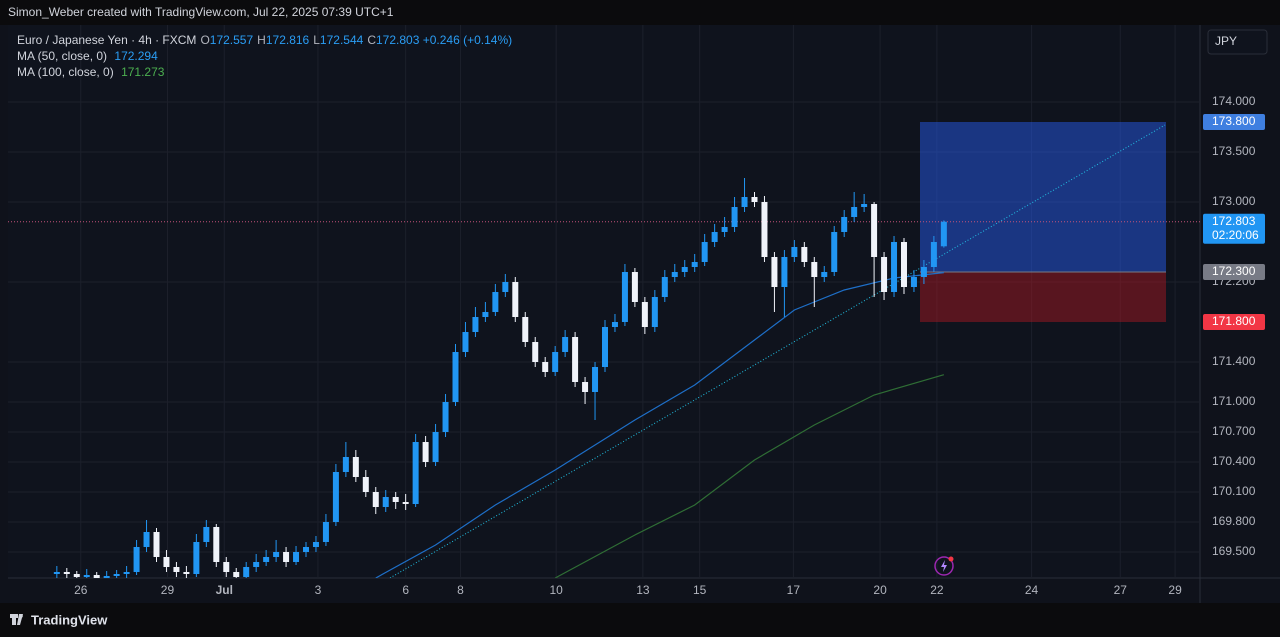 Image resolution: width=1280 pixels, height=637 pixels. I want to click on ohlc-key: C, so click(371, 40).